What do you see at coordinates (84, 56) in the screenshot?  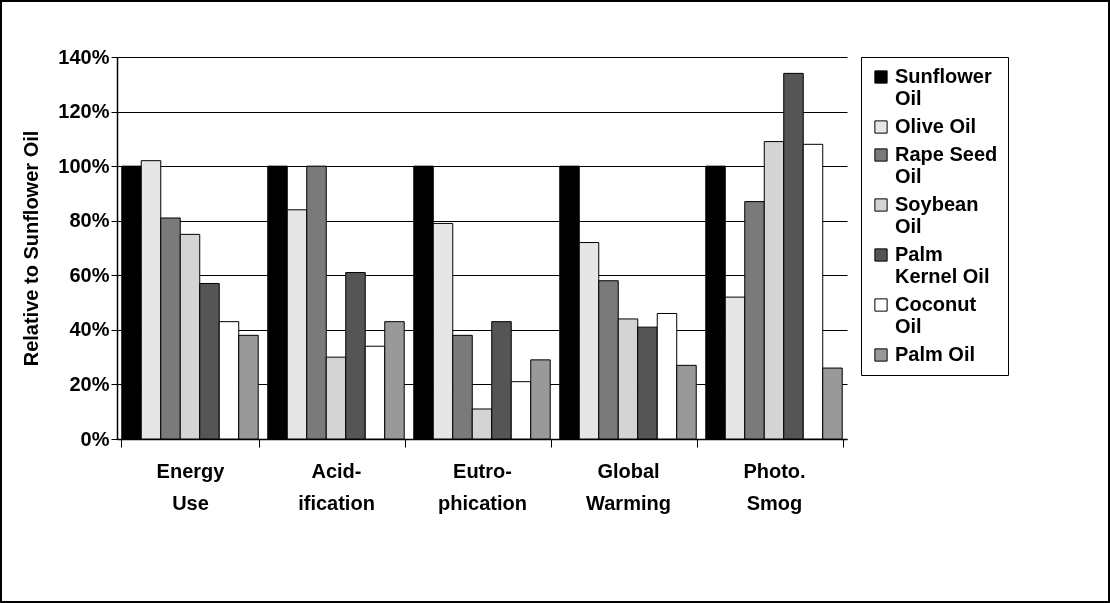 I see `y-tick-label: 140%` at bounding box center [84, 56].